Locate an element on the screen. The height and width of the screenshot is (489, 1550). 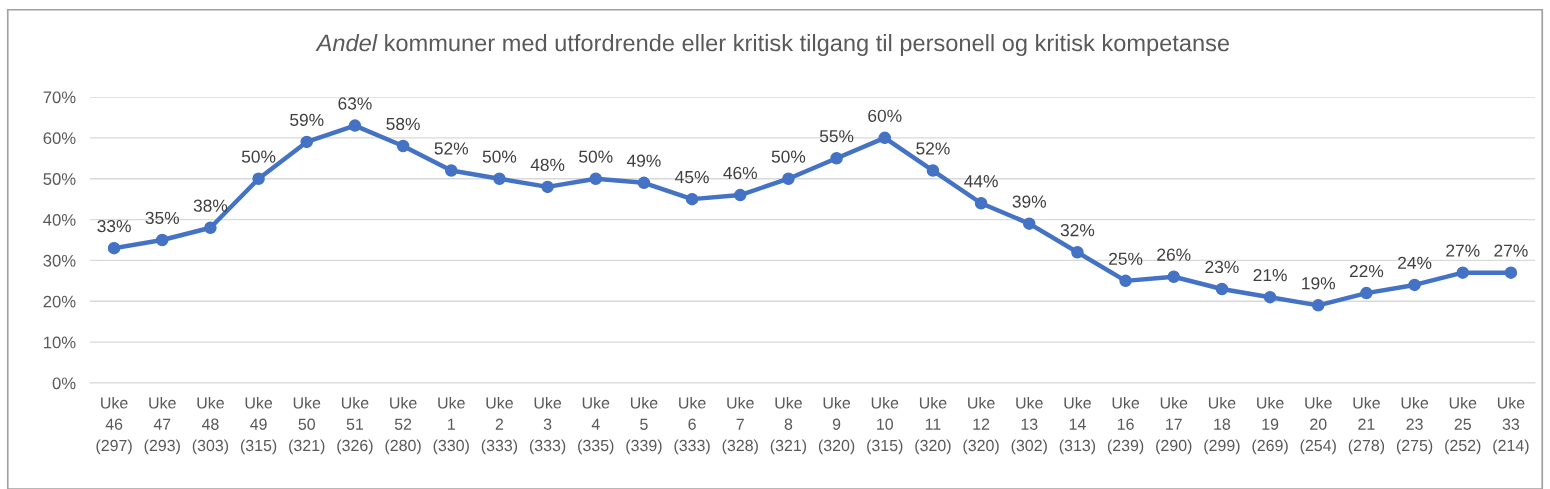
data-label: 21% is located at coordinates (1270, 275).